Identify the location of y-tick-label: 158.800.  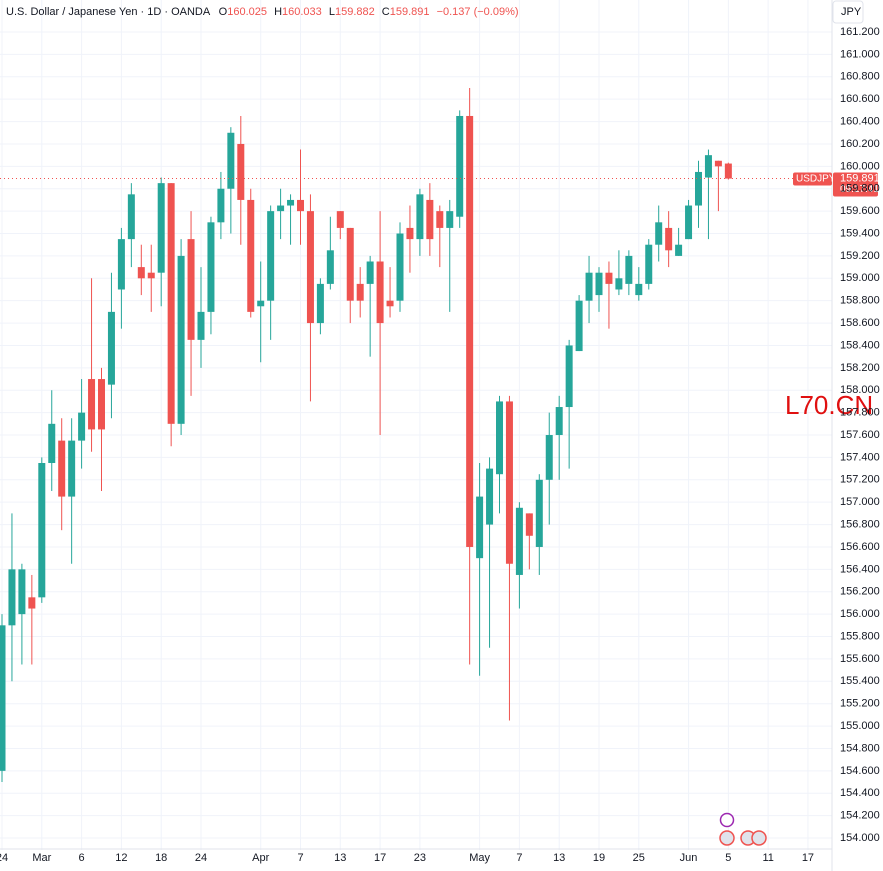
(860, 301).